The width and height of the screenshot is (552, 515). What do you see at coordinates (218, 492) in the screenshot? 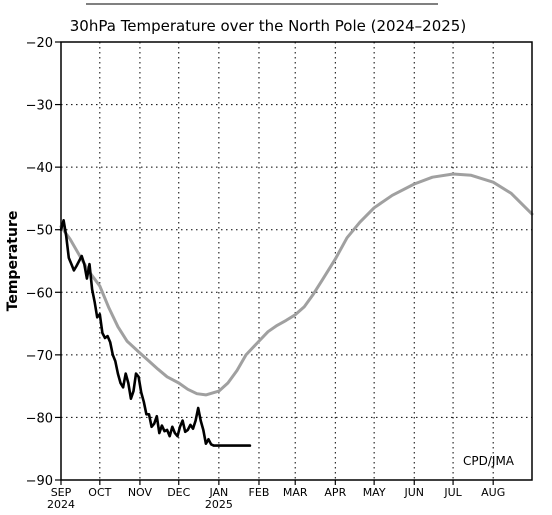
I see `x-tick-label: JAN` at bounding box center [218, 492].